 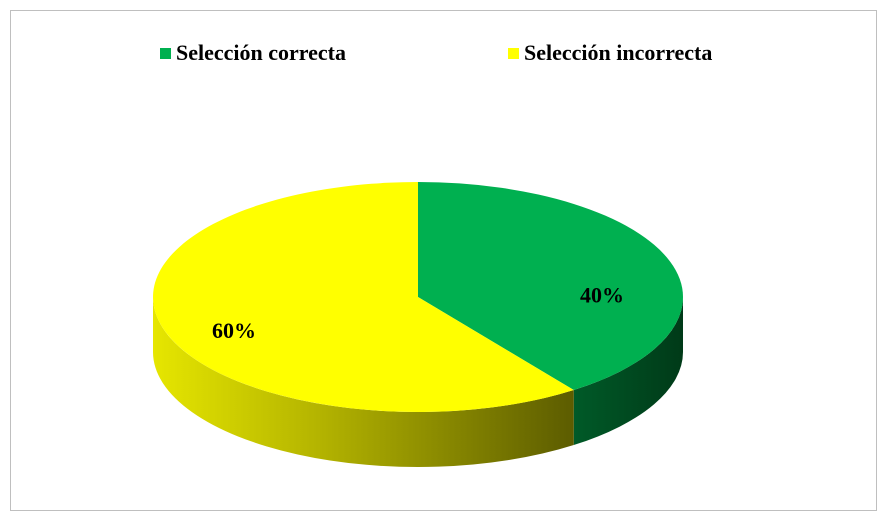 What do you see at coordinates (551, 286) in the screenshot?
I see `slice` at bounding box center [551, 286].